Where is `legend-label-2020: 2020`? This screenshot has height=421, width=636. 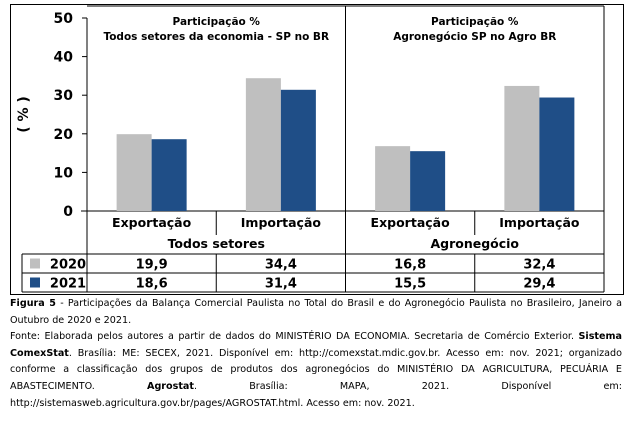
legend-label-2020: 2020 is located at coordinates (68, 265).